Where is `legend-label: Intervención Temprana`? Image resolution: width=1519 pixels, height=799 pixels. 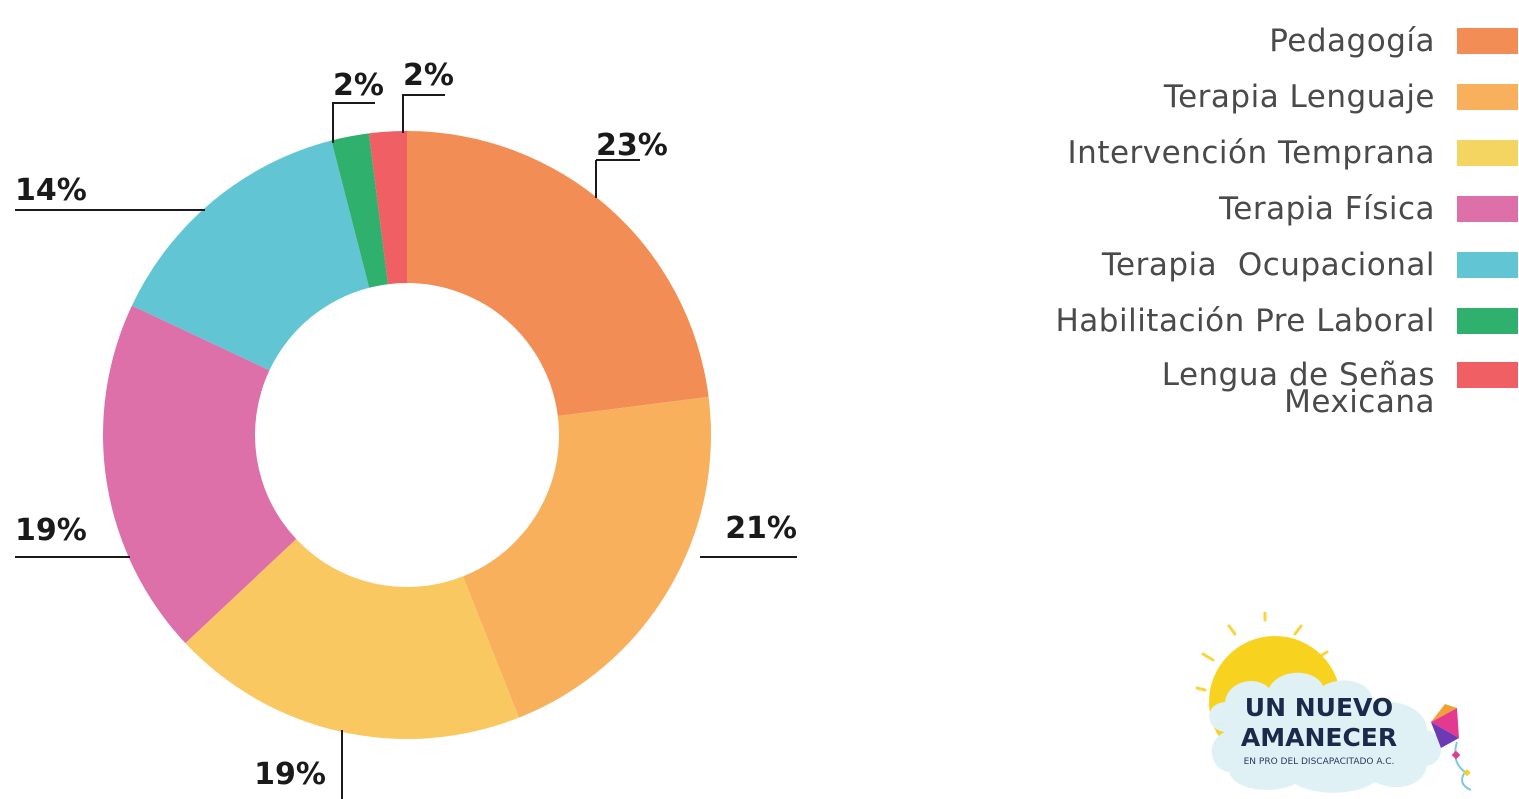 legend-label: Intervención Temprana is located at coordinates (1251, 153).